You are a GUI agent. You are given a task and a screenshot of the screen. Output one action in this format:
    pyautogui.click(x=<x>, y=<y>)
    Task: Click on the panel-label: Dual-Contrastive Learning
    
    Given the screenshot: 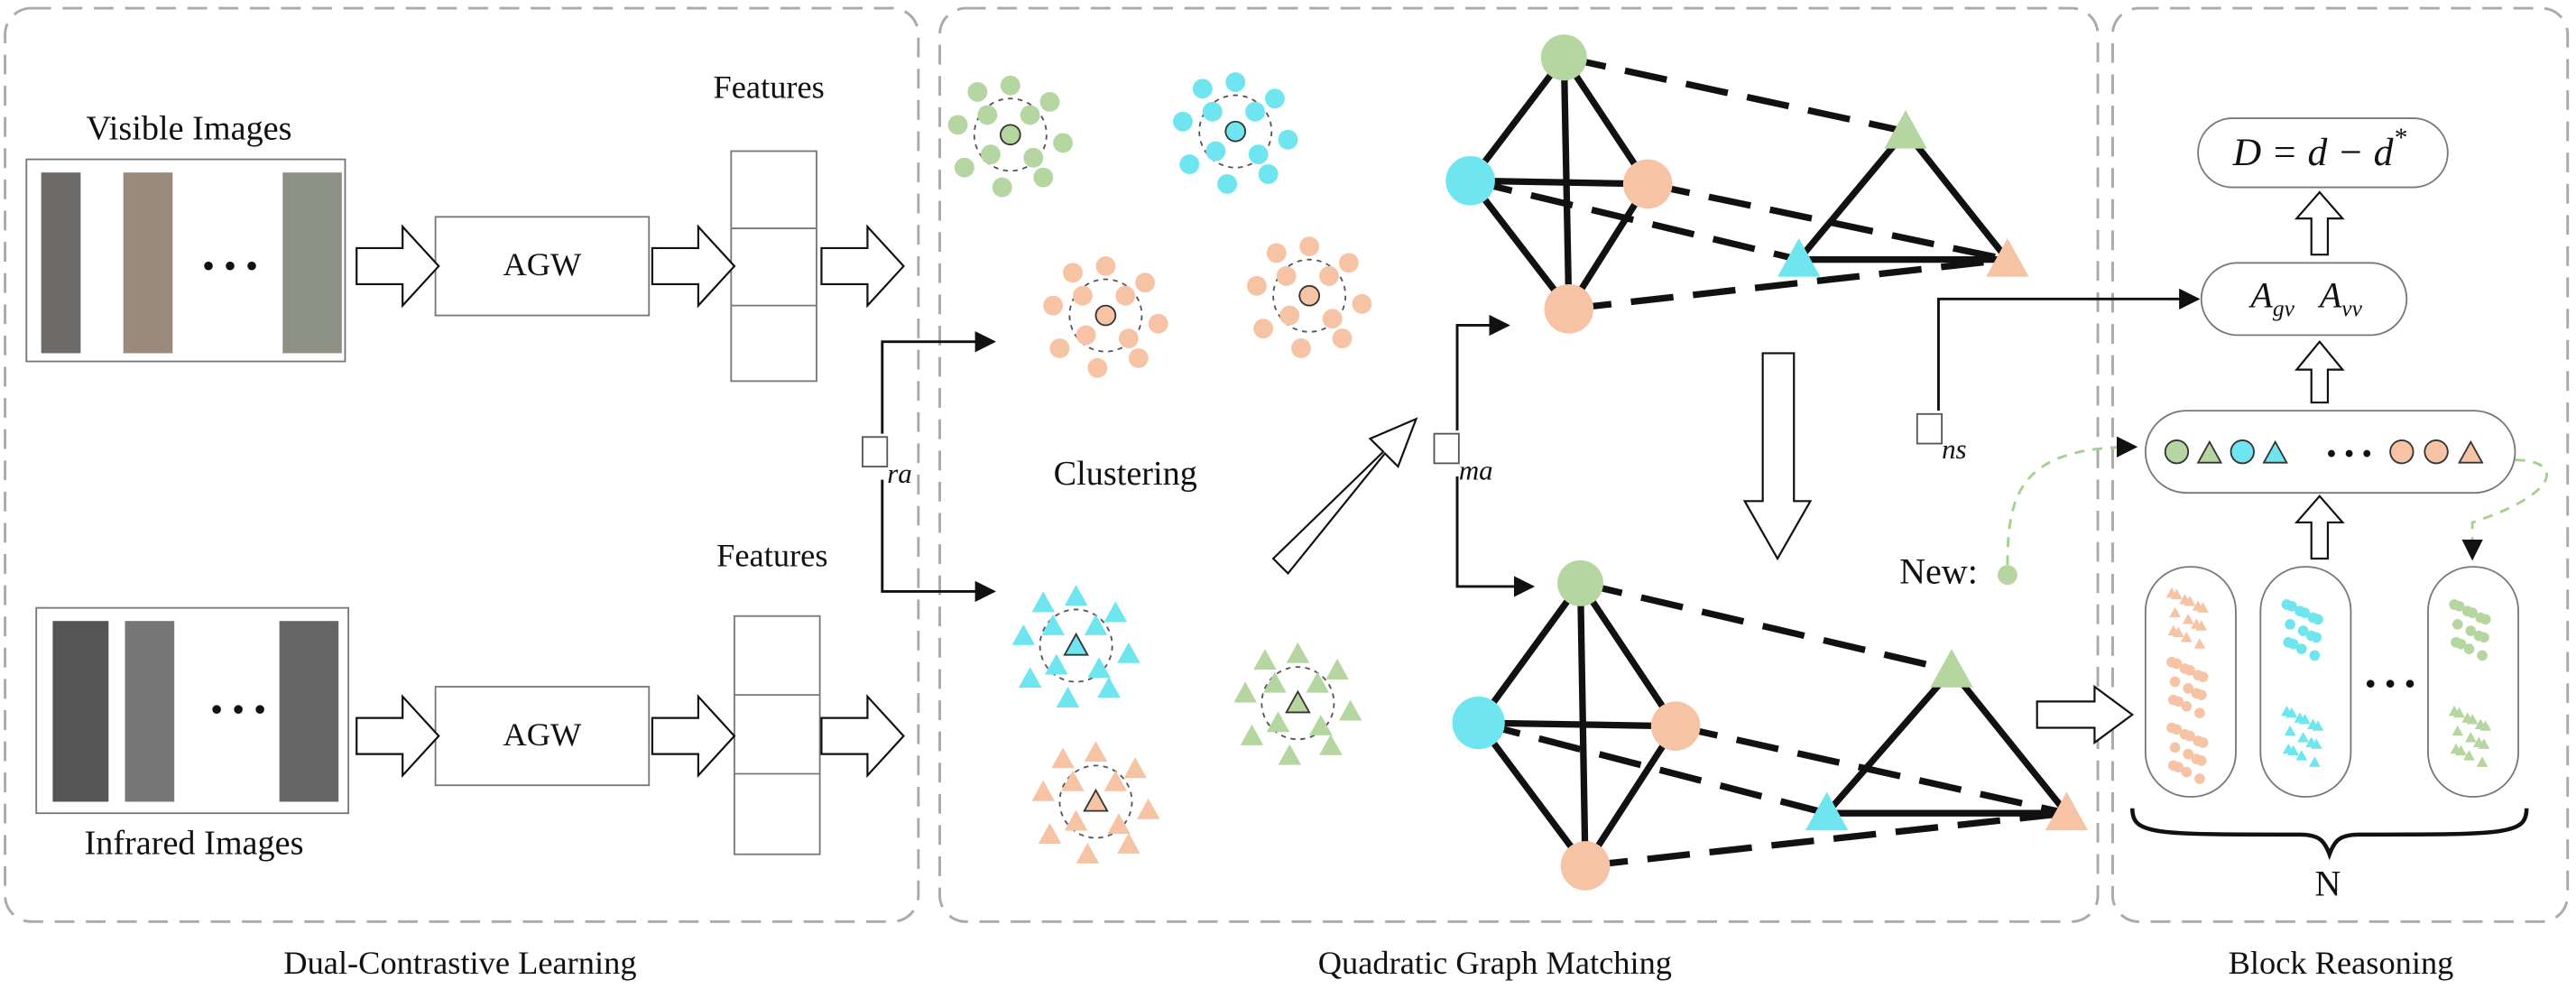 What is the action you would take?
    pyautogui.click(x=459, y=963)
    